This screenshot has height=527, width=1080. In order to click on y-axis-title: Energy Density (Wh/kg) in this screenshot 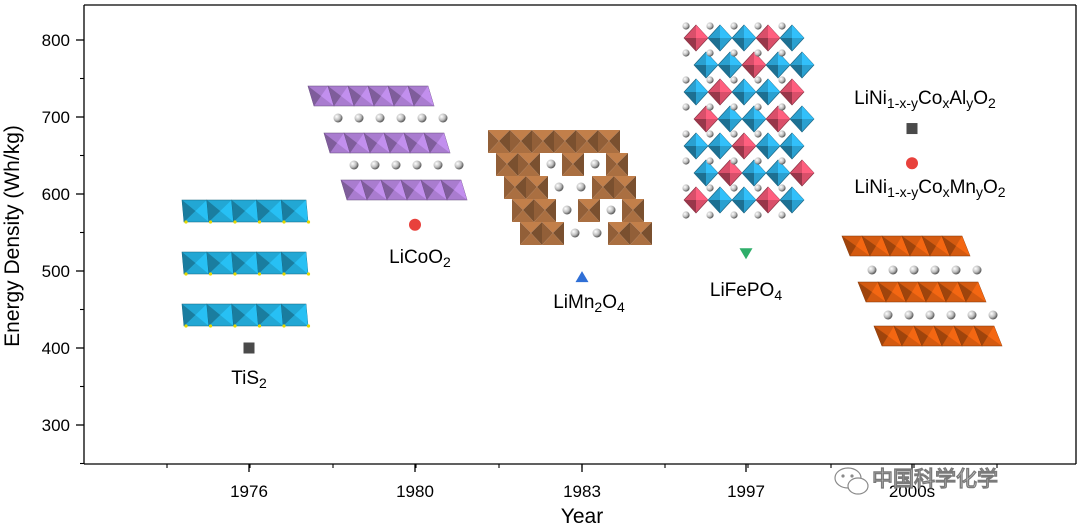, I will do `click(12, 236)`.